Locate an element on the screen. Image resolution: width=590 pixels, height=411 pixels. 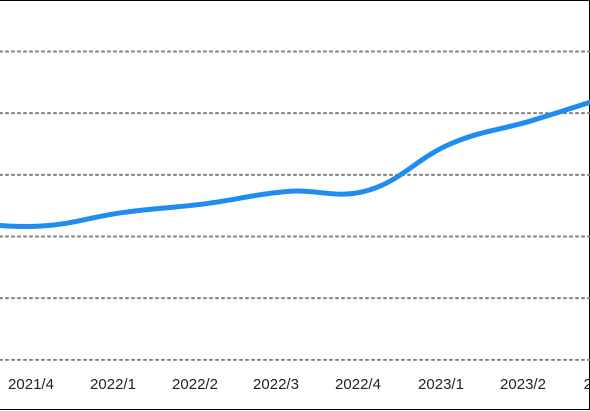
x-tick-label: 2023/2 is located at coordinates (523, 384).